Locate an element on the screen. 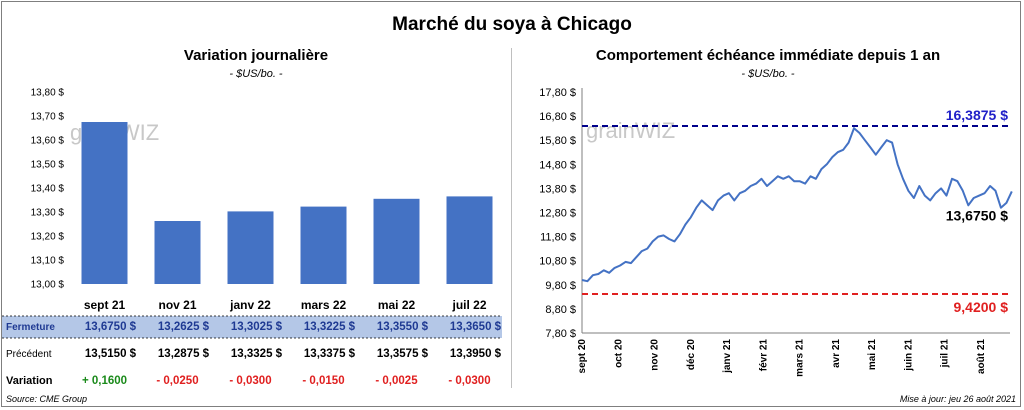 Image resolution: width=1024 pixels, height=410 pixels. update-note: Mise à jour: jeu 26 août 2021 is located at coordinates (957, 399).